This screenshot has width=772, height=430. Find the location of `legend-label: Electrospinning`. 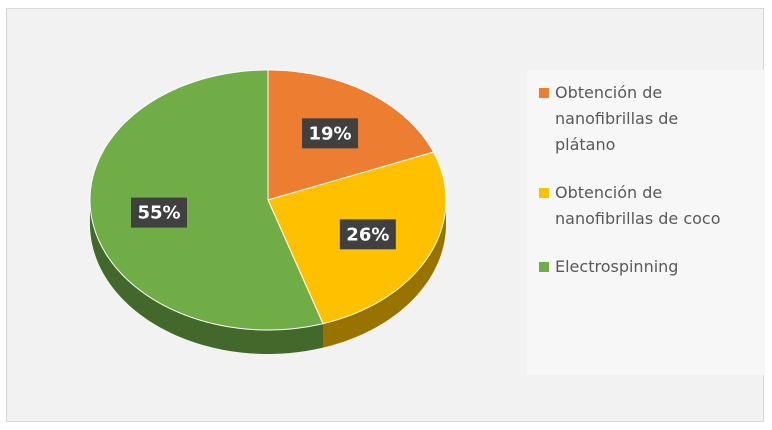

legend-label: Electrospinning is located at coordinates (617, 266).